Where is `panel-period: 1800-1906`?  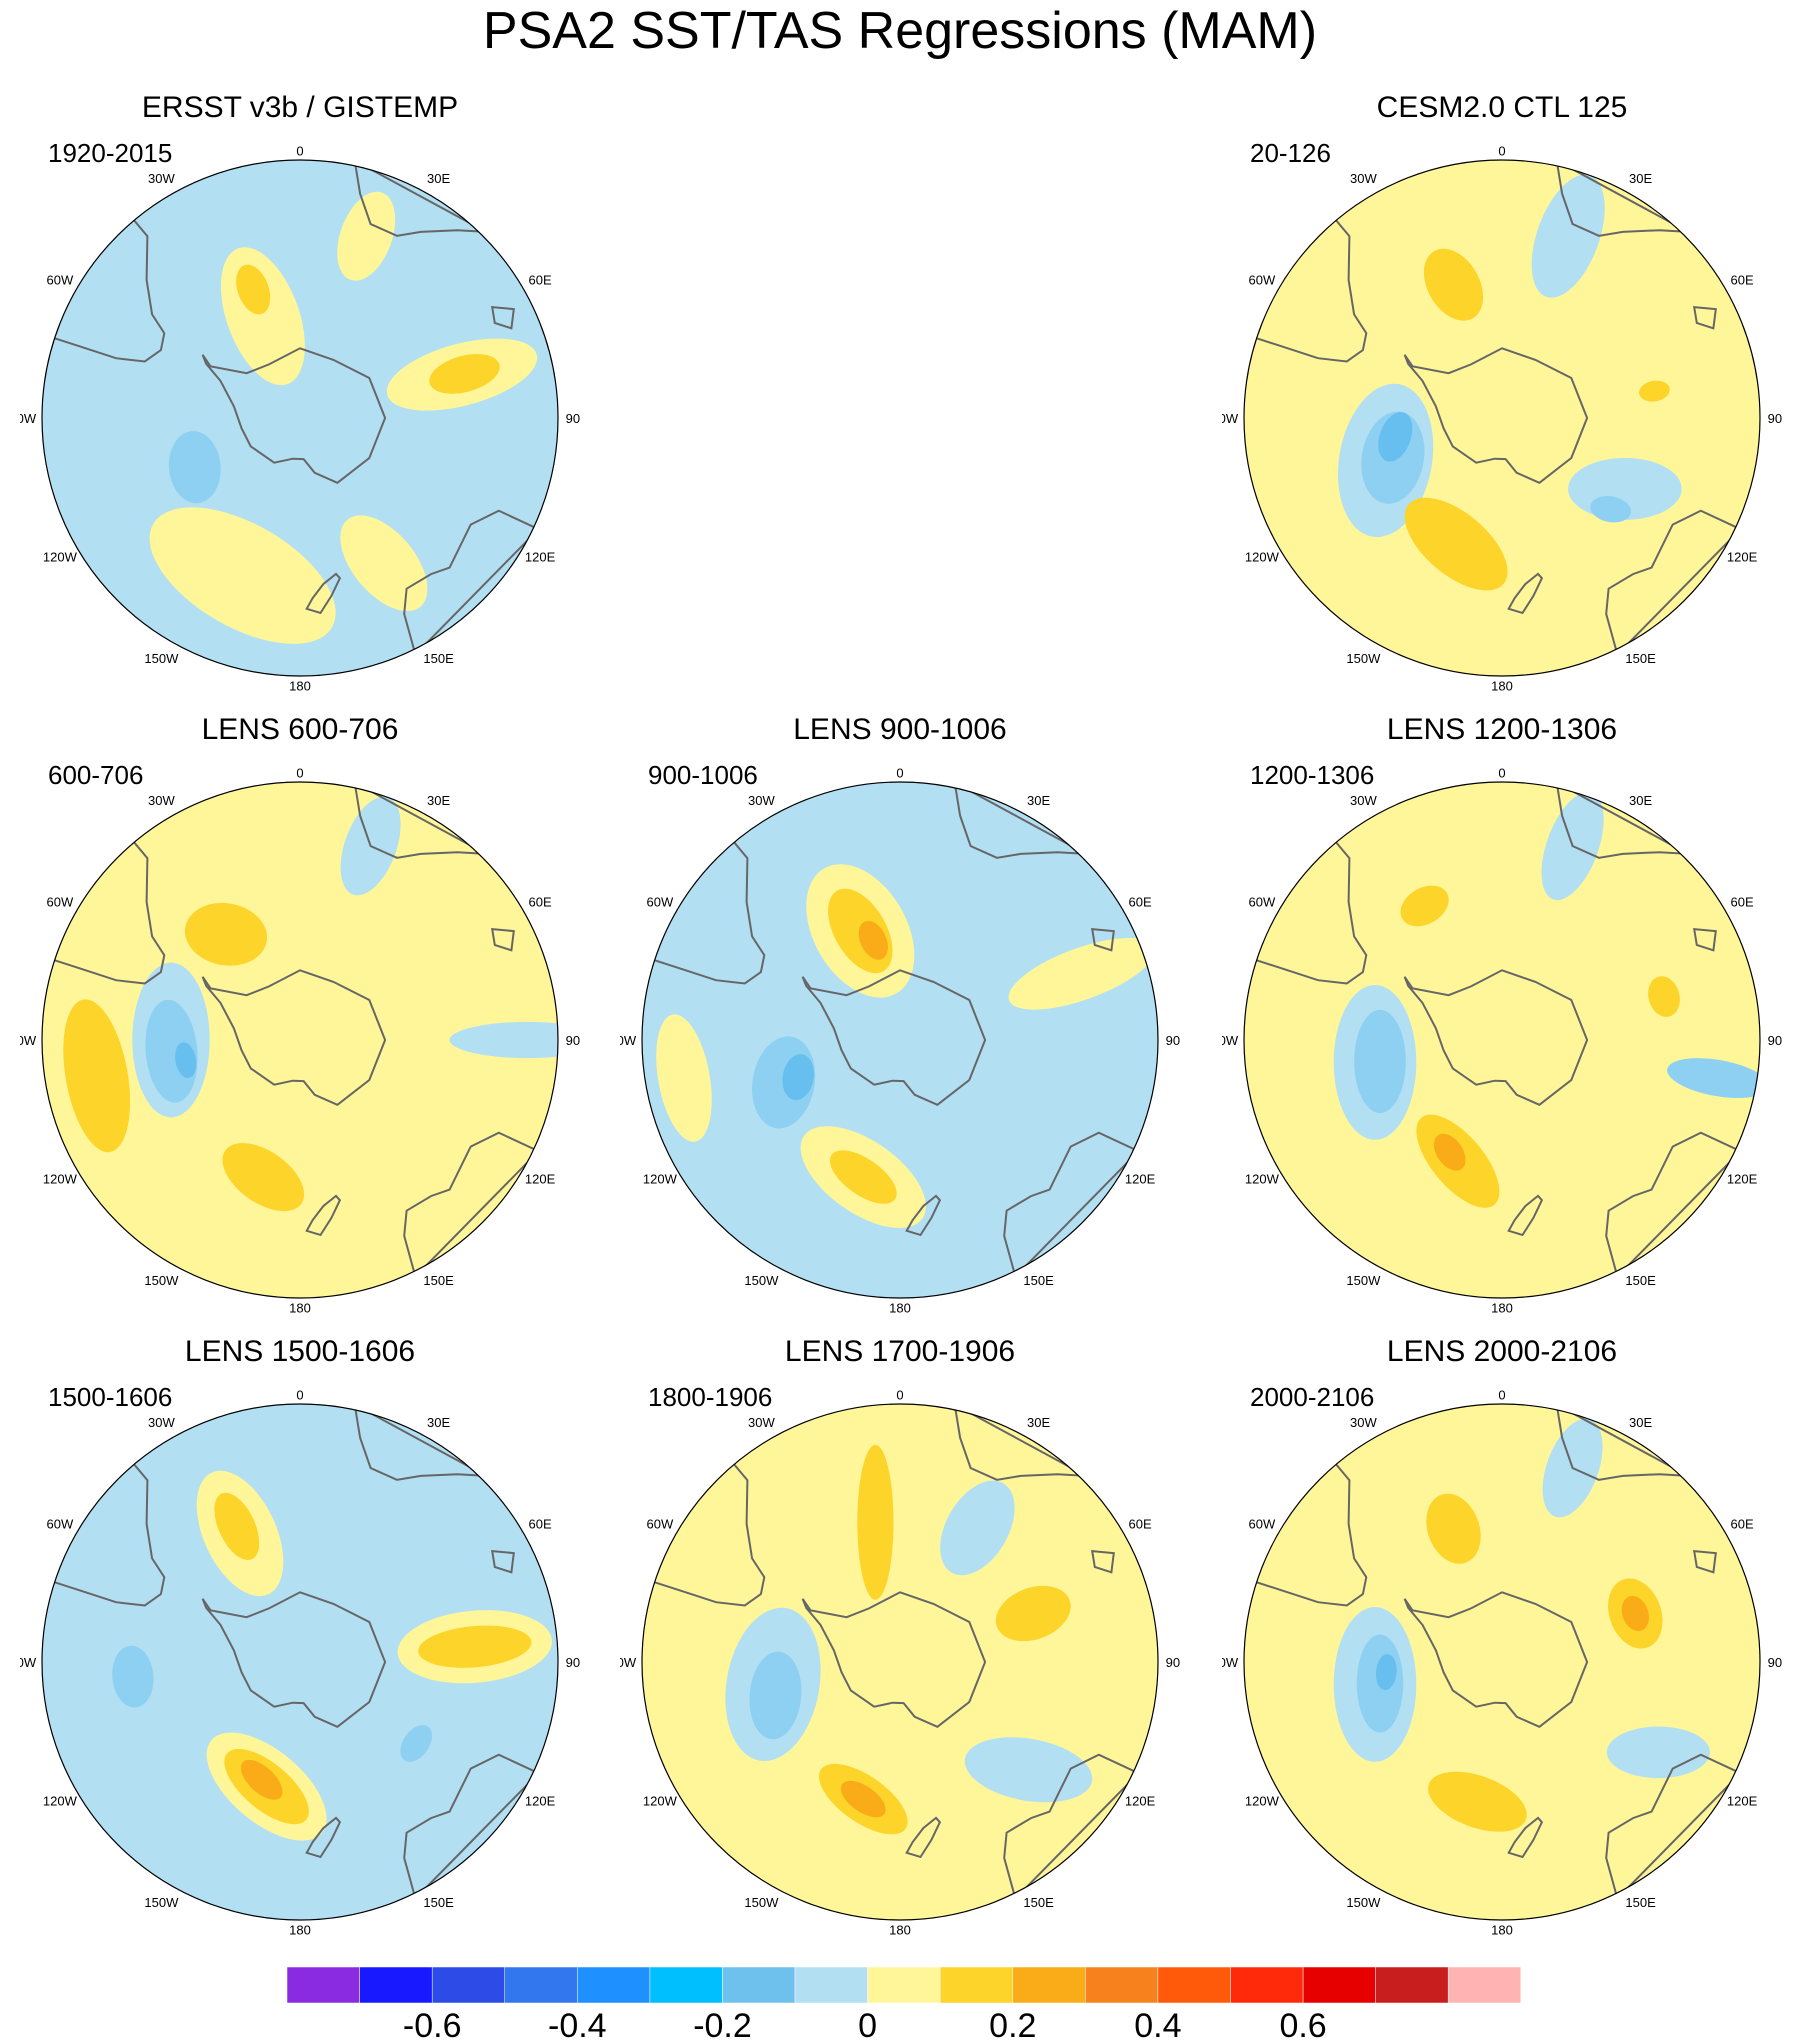 panel-period: 1800-1906 is located at coordinates (710, 1397).